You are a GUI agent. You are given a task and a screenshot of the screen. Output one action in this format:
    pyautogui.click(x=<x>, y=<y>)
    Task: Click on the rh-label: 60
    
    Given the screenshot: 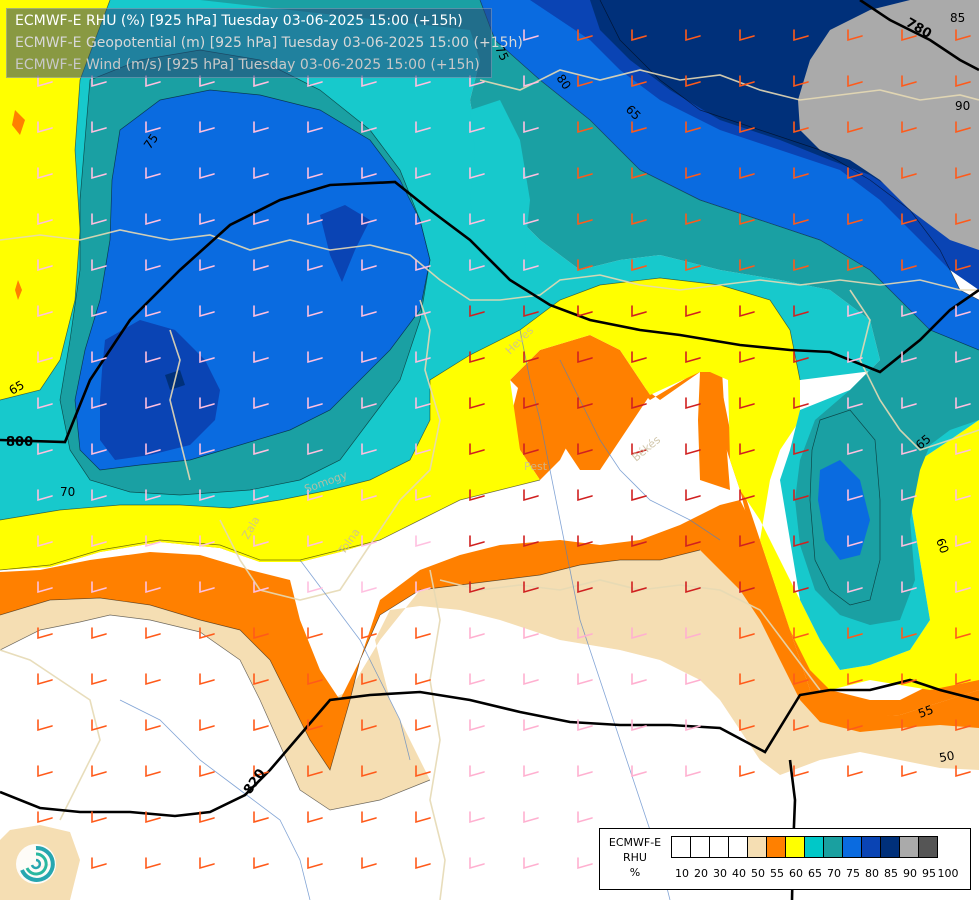 What is the action you would take?
    pyautogui.click(x=942, y=545)
    